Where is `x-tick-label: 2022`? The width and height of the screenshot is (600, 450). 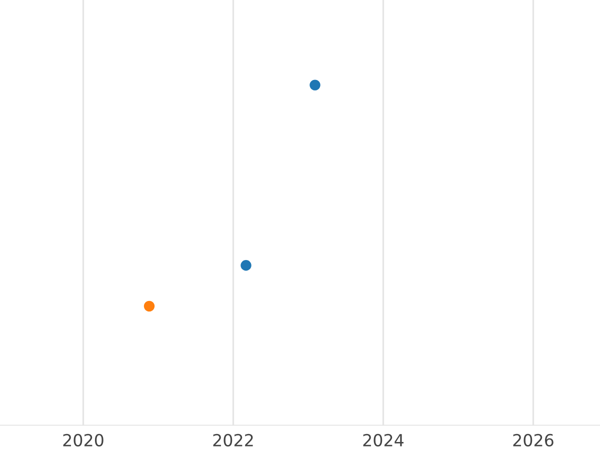 x-tick-label: 2022 is located at coordinates (233, 440).